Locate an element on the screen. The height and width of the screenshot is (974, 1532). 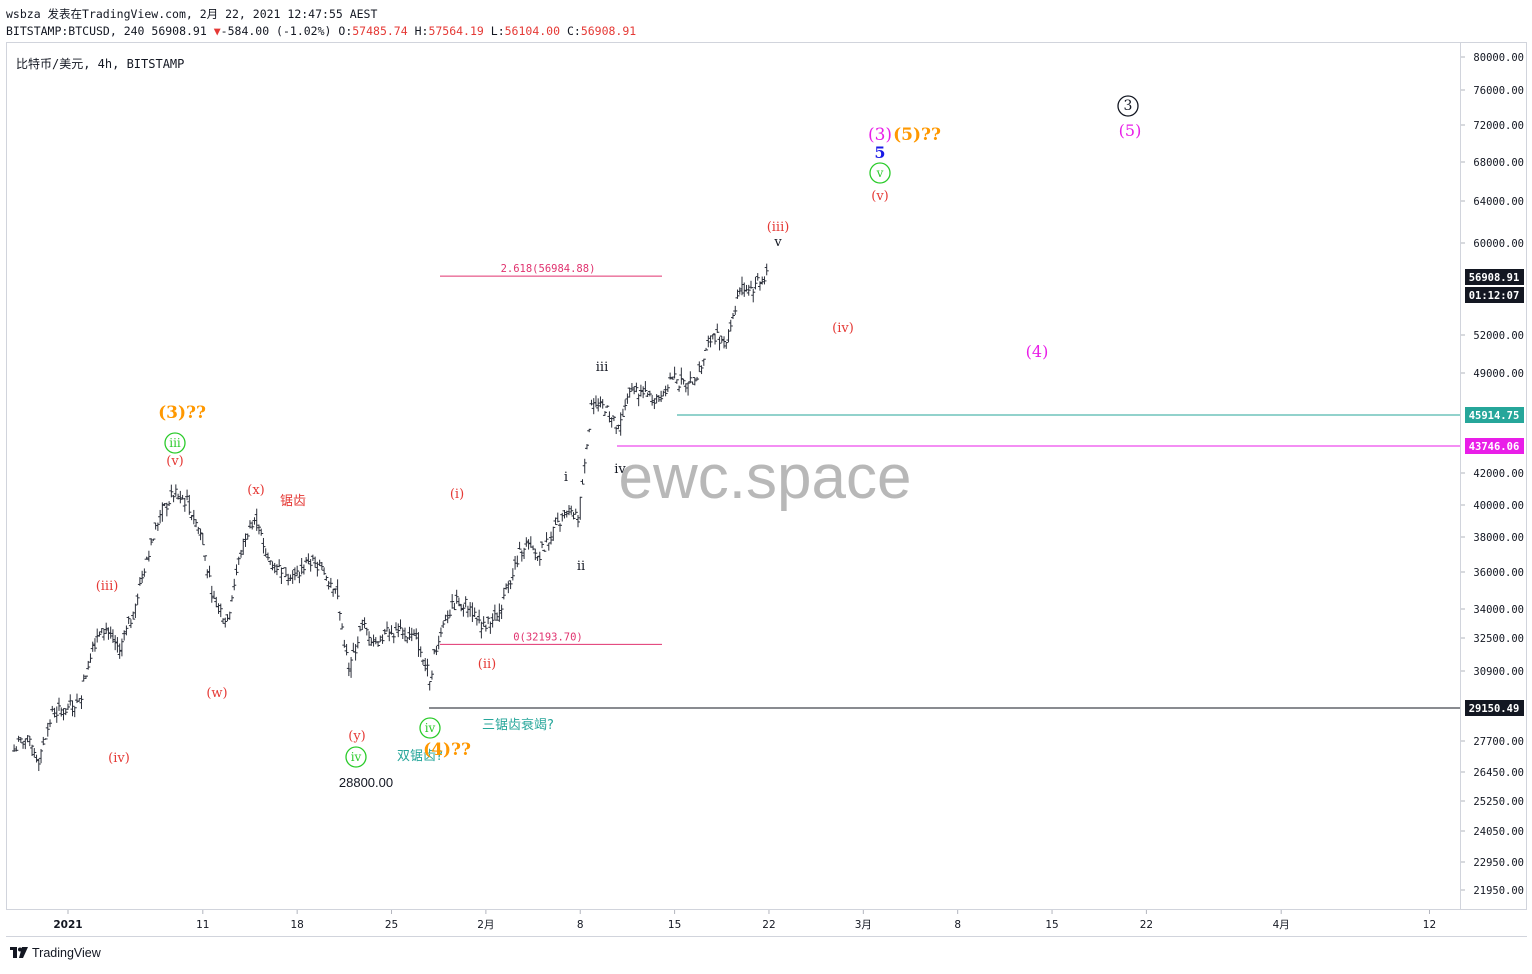
time-axis is located at coordinates (766, 923).